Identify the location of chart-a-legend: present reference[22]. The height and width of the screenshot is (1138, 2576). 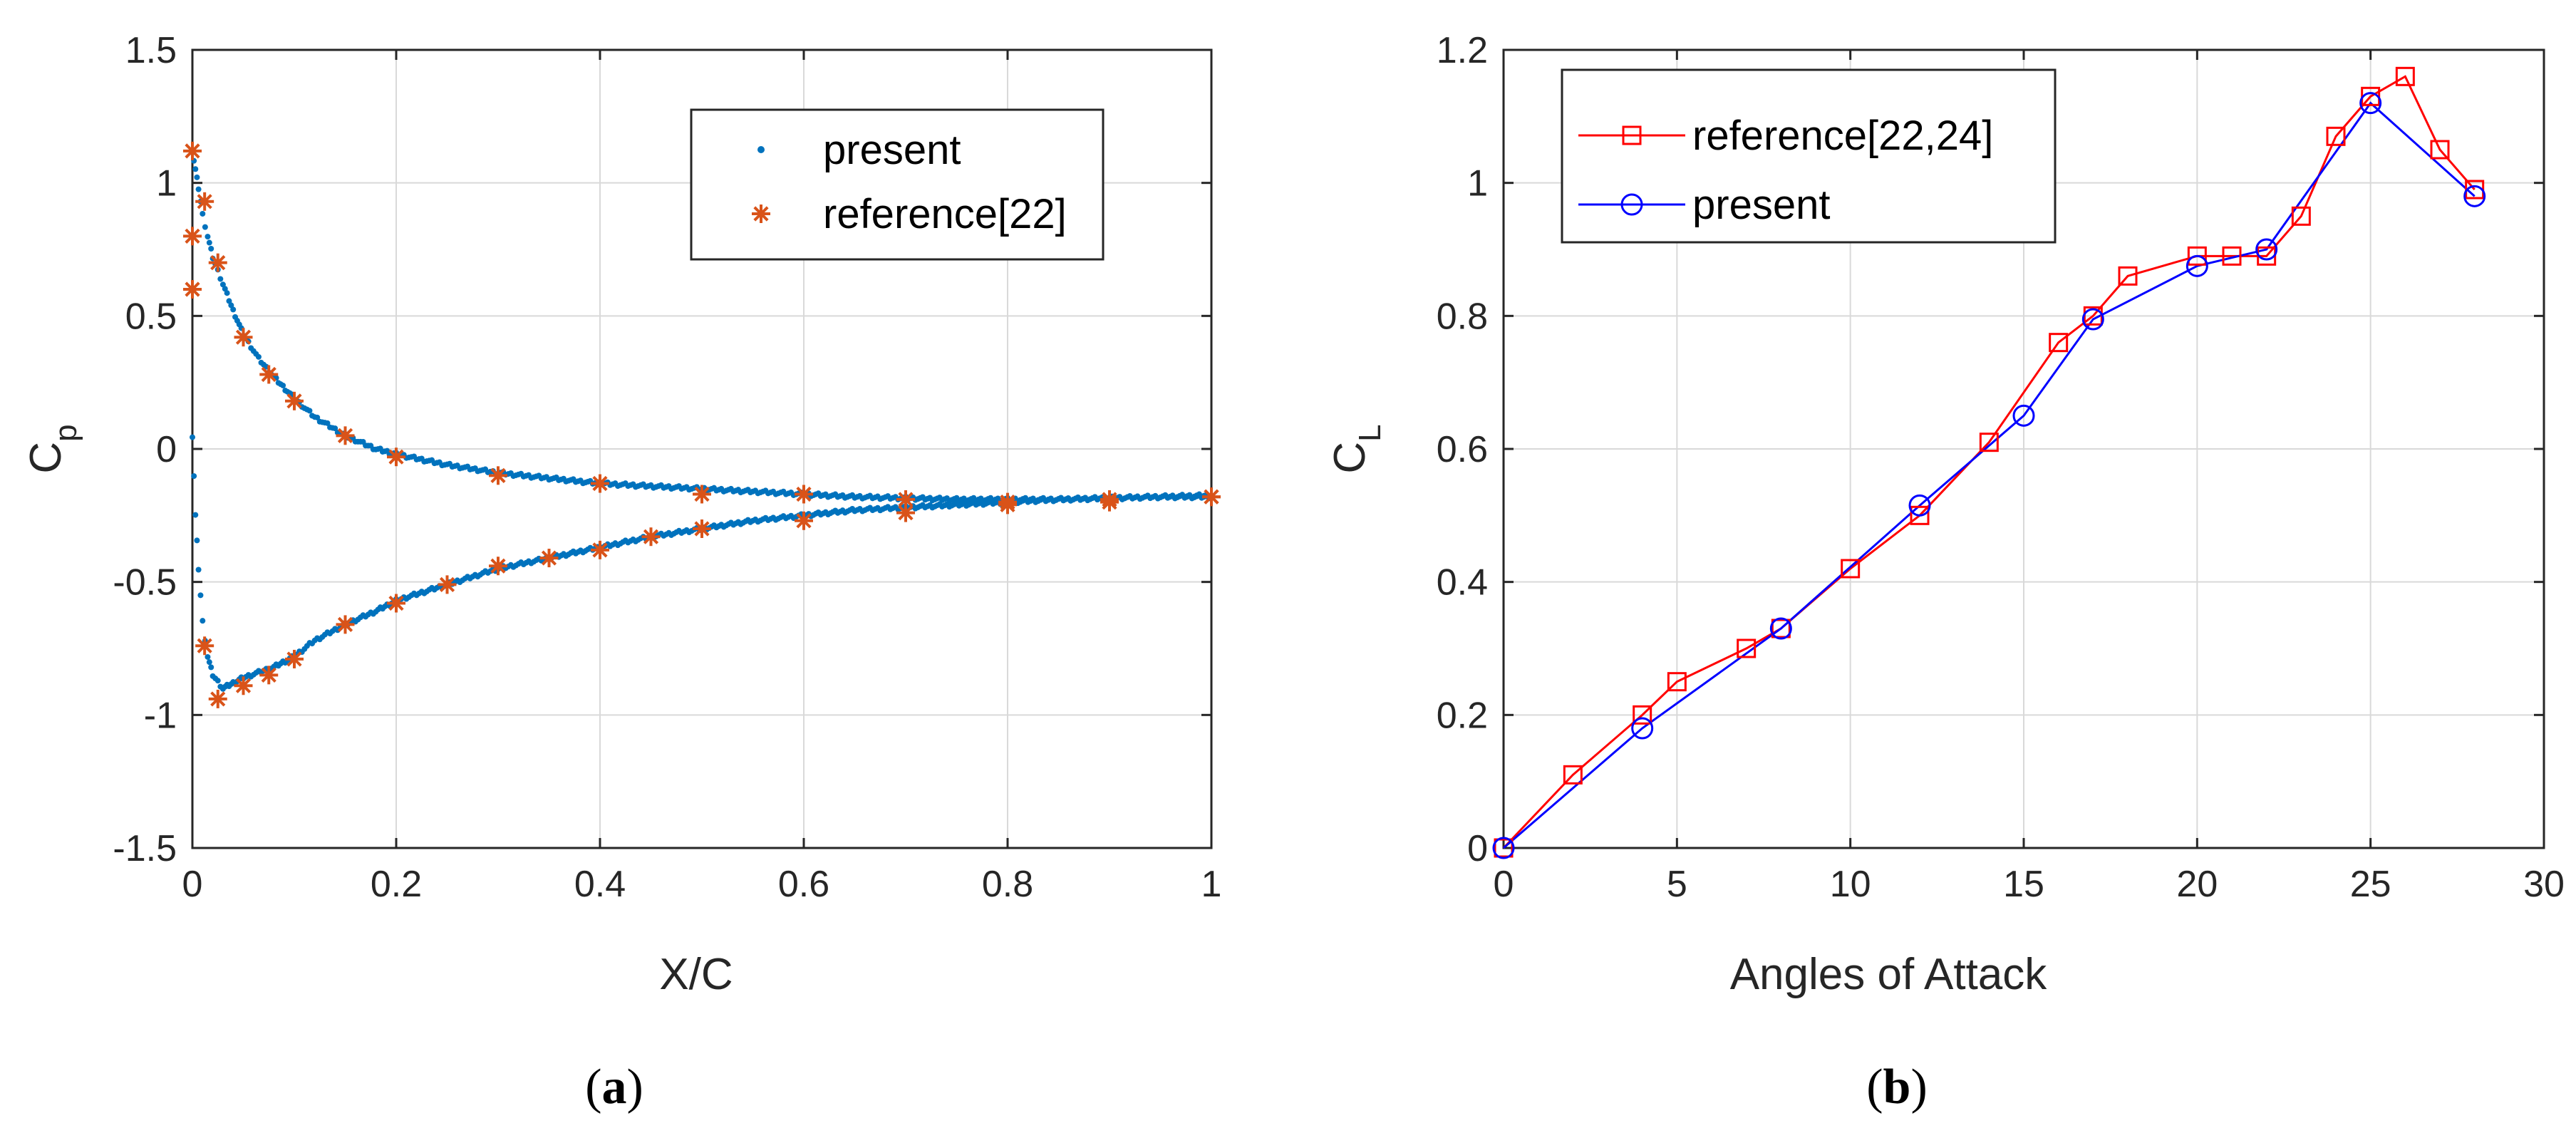
(898, 184).